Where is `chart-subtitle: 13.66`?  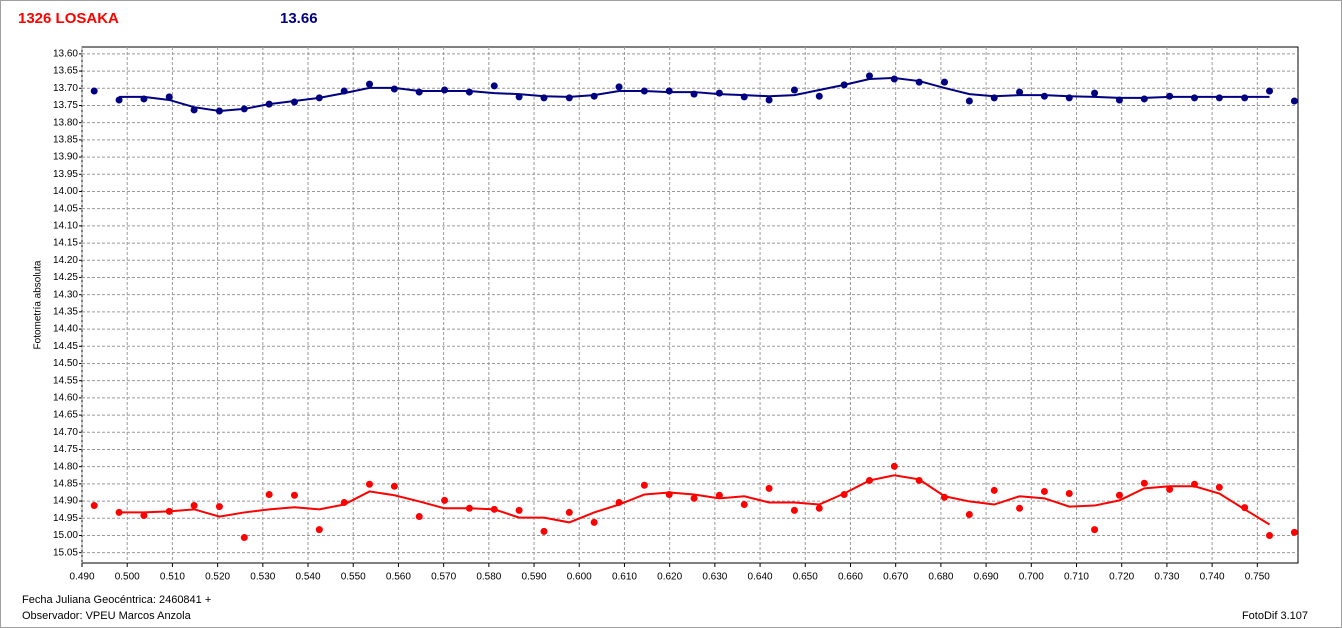 chart-subtitle: 13.66 is located at coordinates (299, 18).